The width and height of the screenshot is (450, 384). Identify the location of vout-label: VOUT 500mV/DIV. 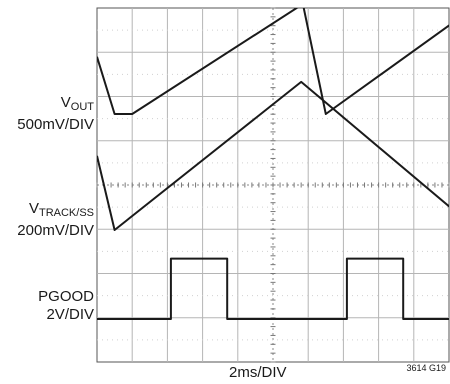
(55, 113).